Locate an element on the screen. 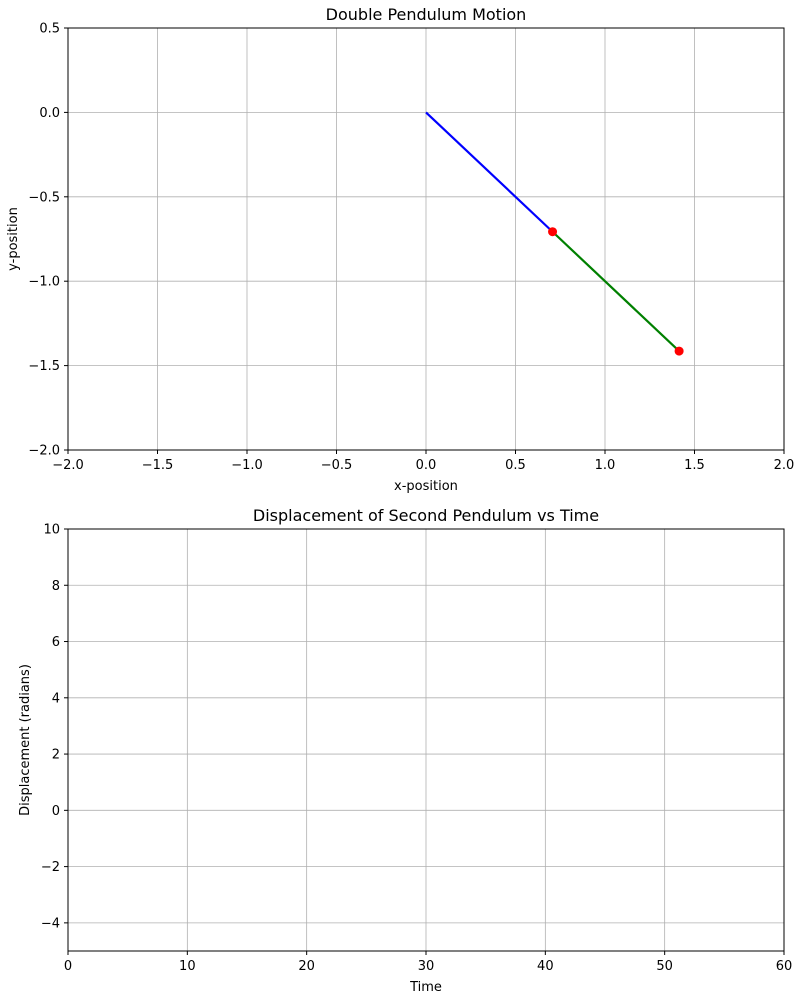 This screenshot has width=800, height=1000. y-tick-label: 10 is located at coordinates (51, 530).